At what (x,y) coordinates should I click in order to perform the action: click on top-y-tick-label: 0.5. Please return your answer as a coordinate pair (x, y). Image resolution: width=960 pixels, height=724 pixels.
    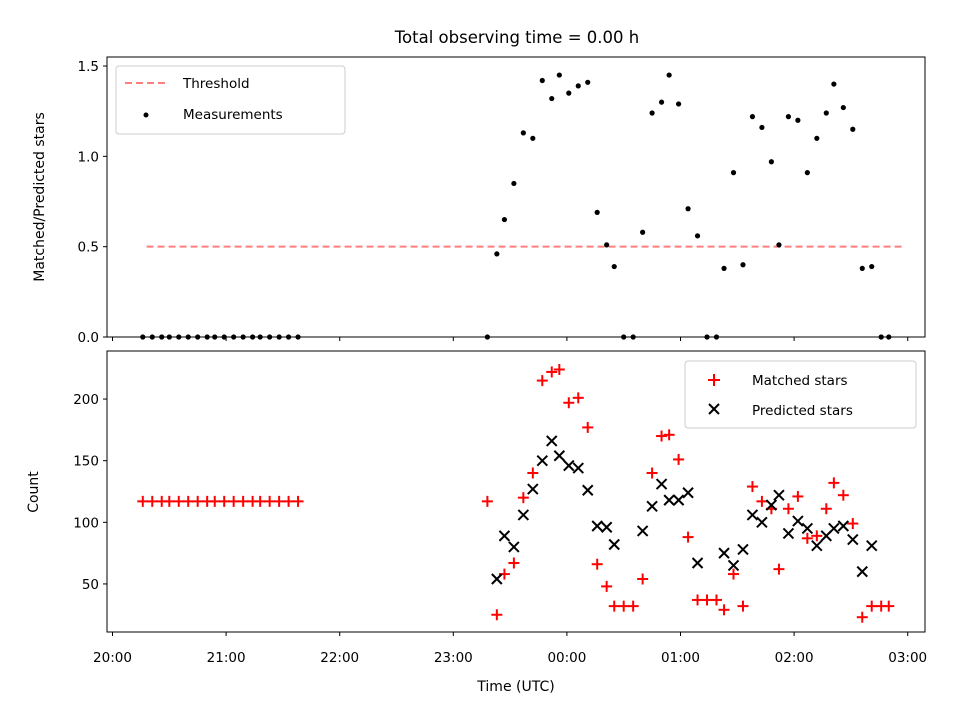
    Looking at the image, I should click on (88, 248).